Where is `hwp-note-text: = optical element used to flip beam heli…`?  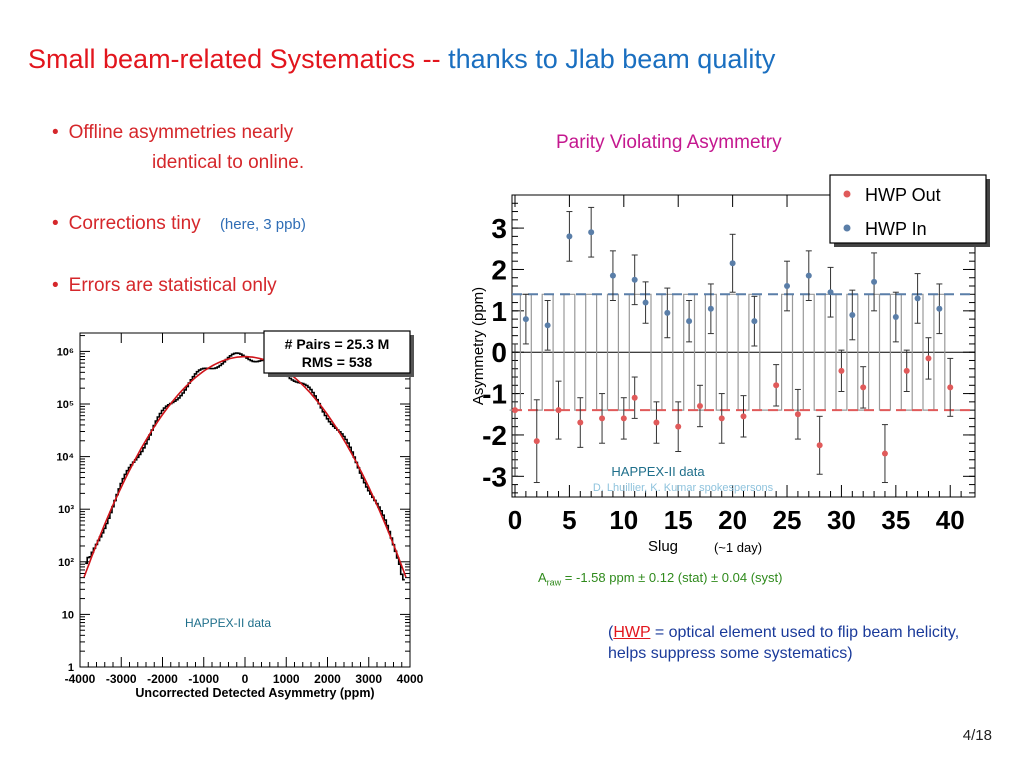 hwp-note-text: = optical element used to flip beam heli… is located at coordinates (784, 643).